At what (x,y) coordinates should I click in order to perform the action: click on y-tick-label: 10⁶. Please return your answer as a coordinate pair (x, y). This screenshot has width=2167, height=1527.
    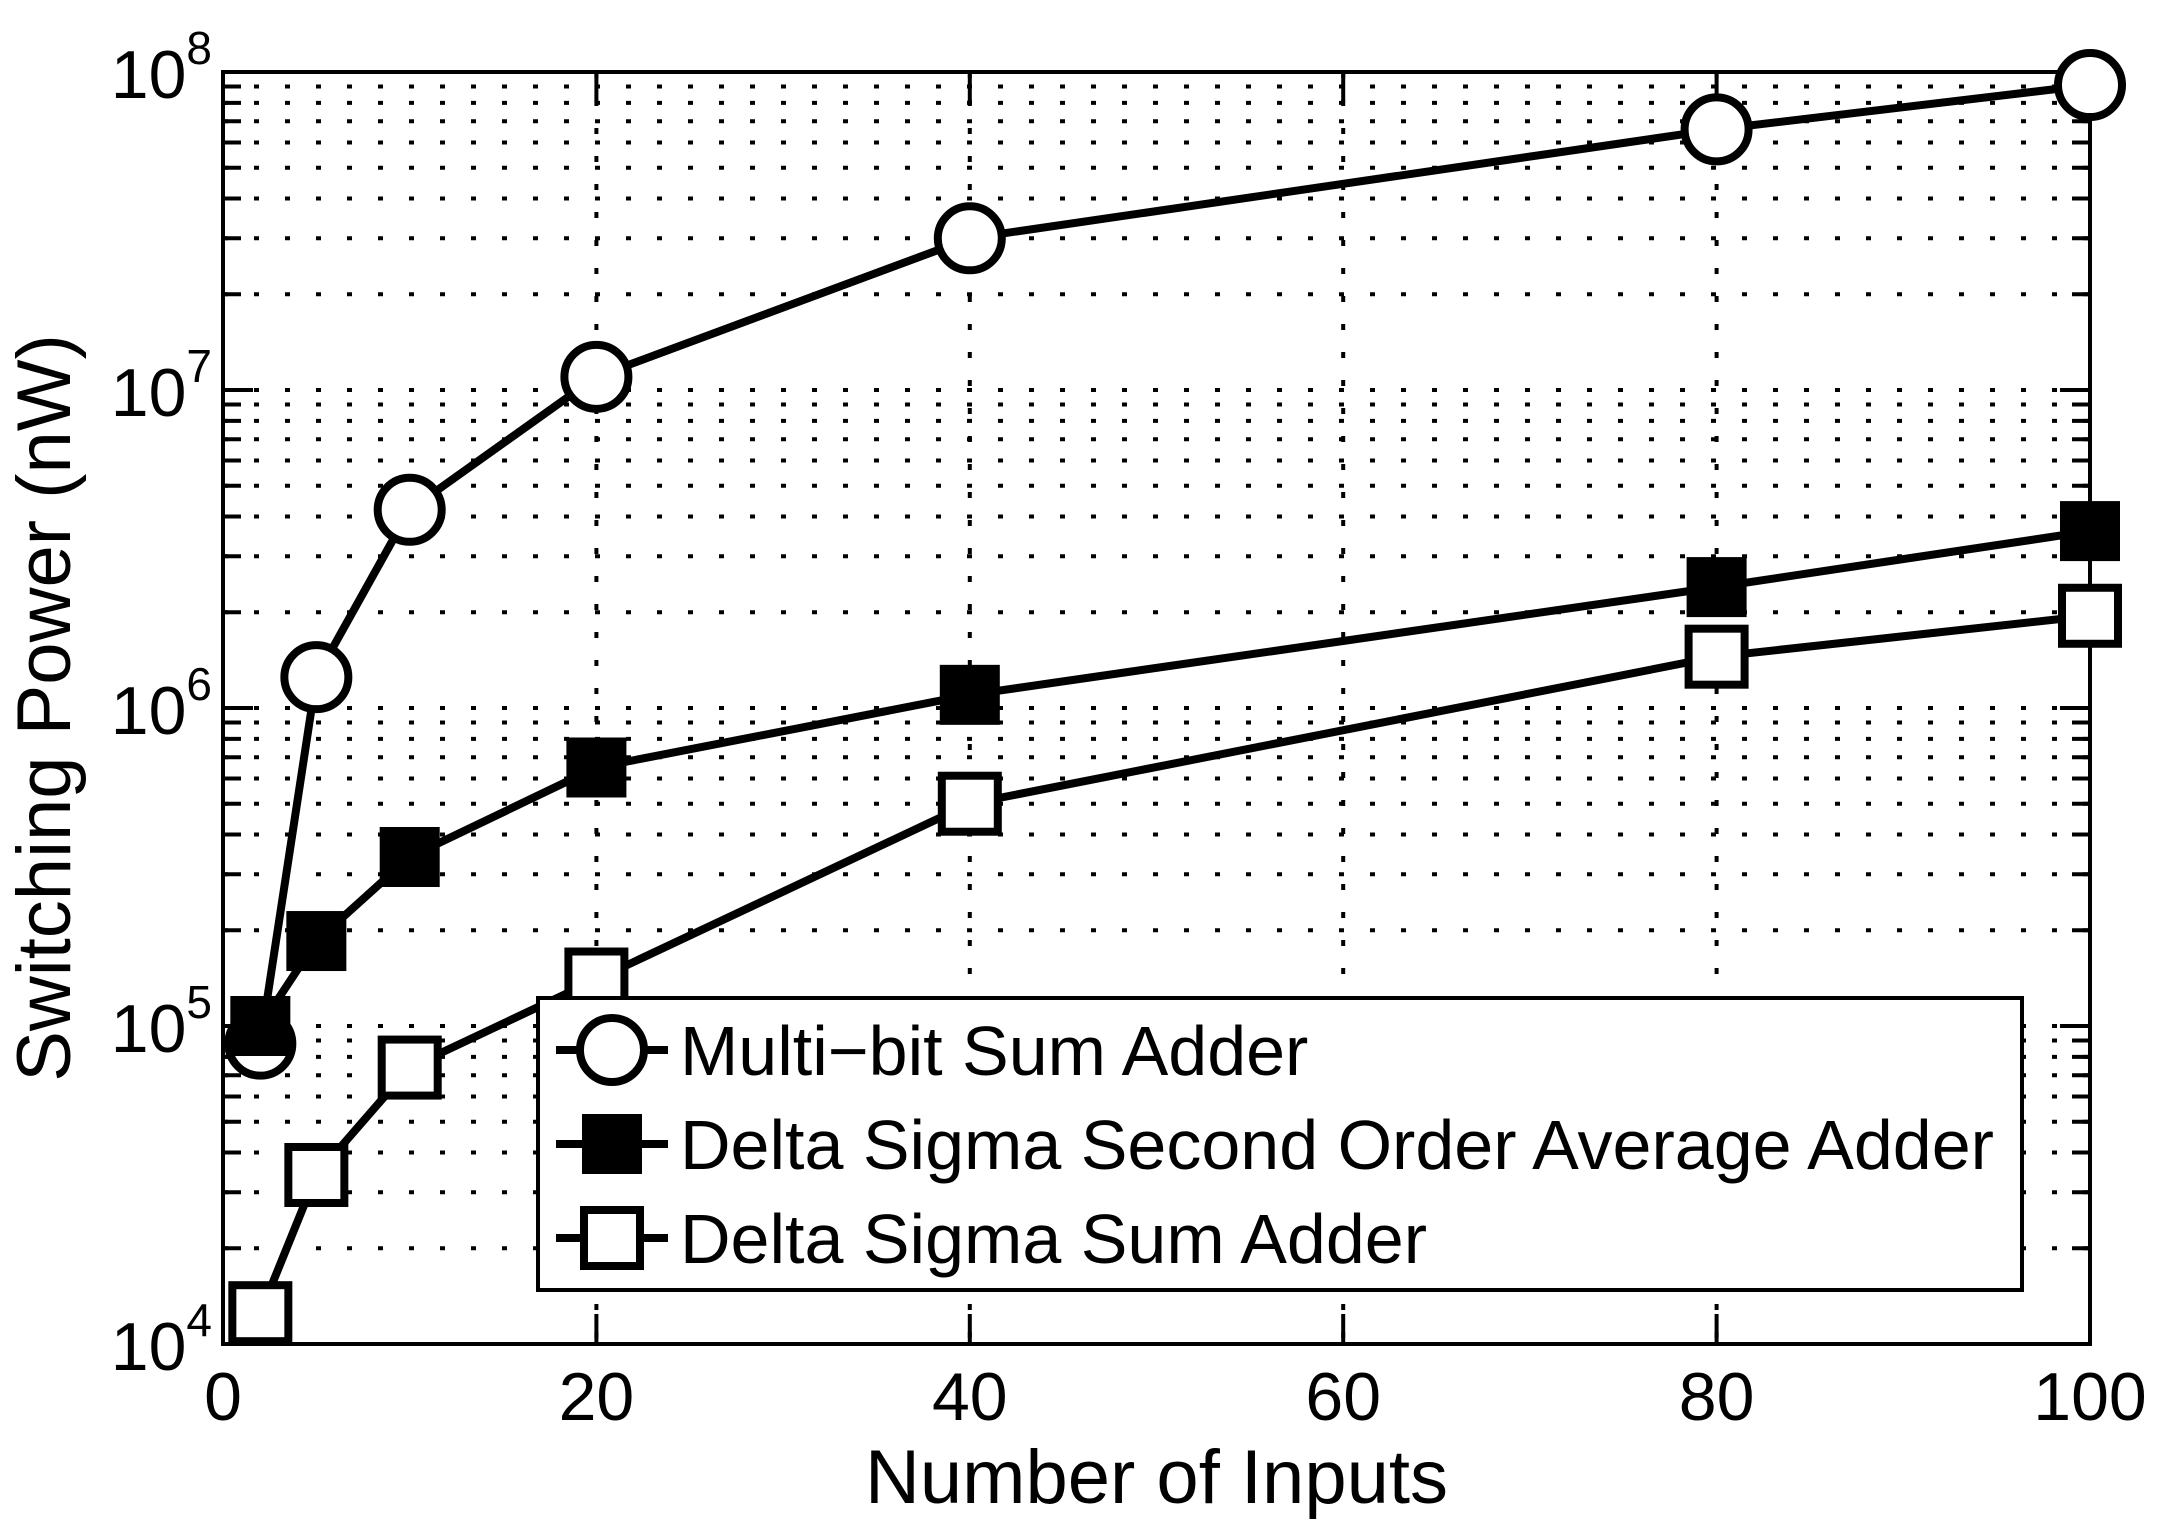
    Looking at the image, I should click on (161, 703).